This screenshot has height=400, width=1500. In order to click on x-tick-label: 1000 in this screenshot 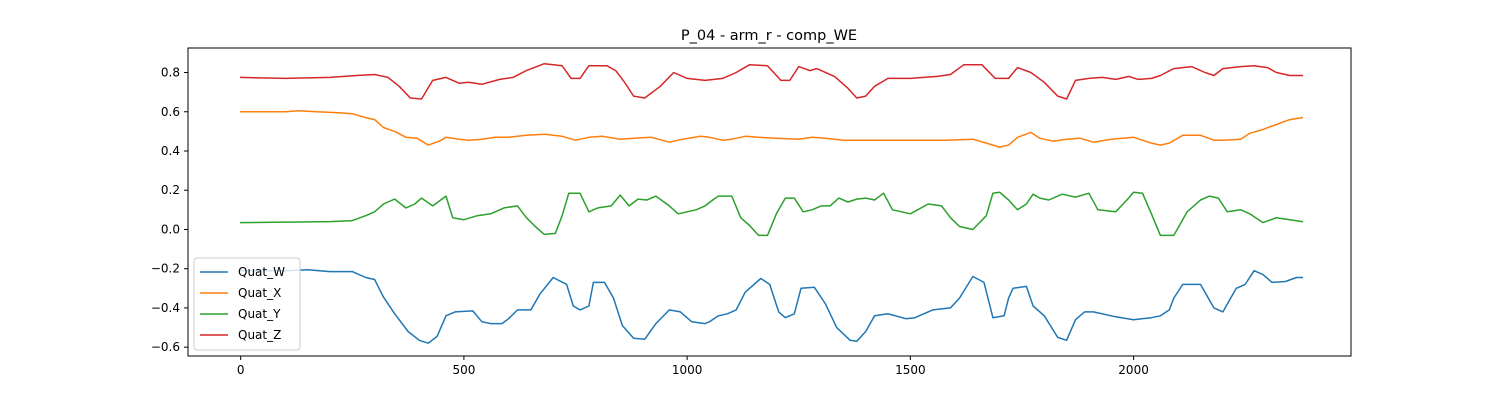, I will do `click(687, 370)`.